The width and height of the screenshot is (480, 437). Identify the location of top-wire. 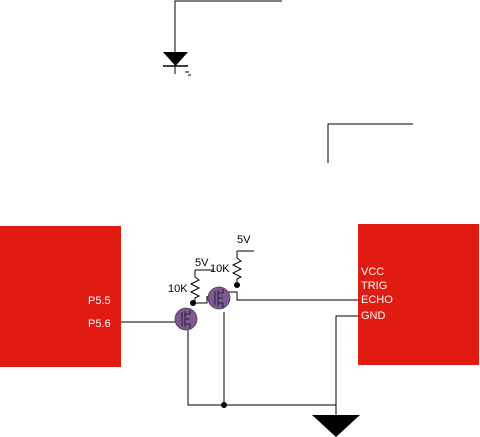
(228, 26).